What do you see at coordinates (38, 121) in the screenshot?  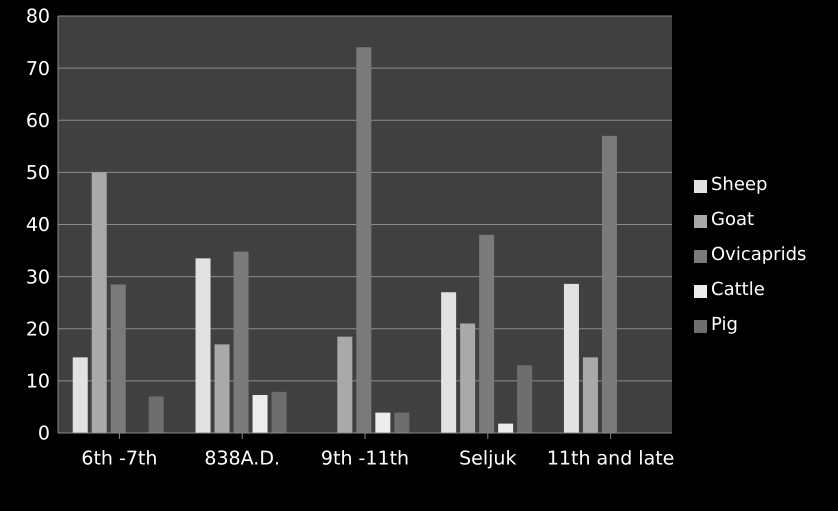 I see `y-tick-label: 60` at bounding box center [38, 121].